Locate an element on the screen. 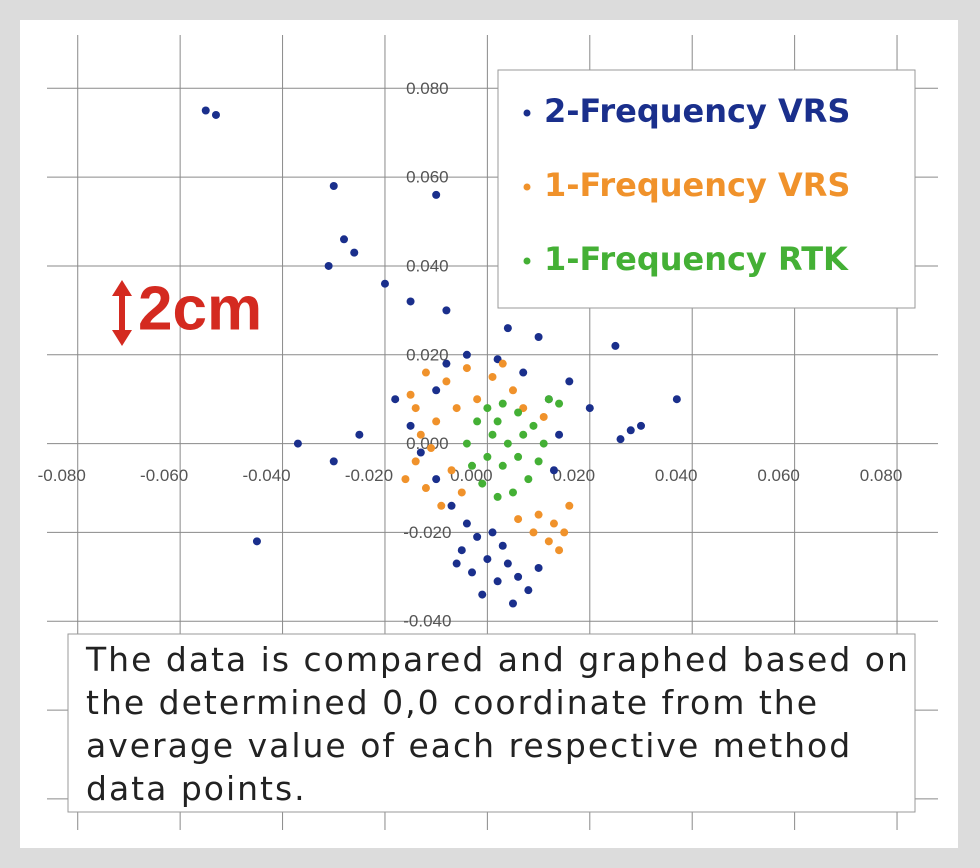 The image size is (980, 868). scale-arrow is located at coordinates (122, 313).